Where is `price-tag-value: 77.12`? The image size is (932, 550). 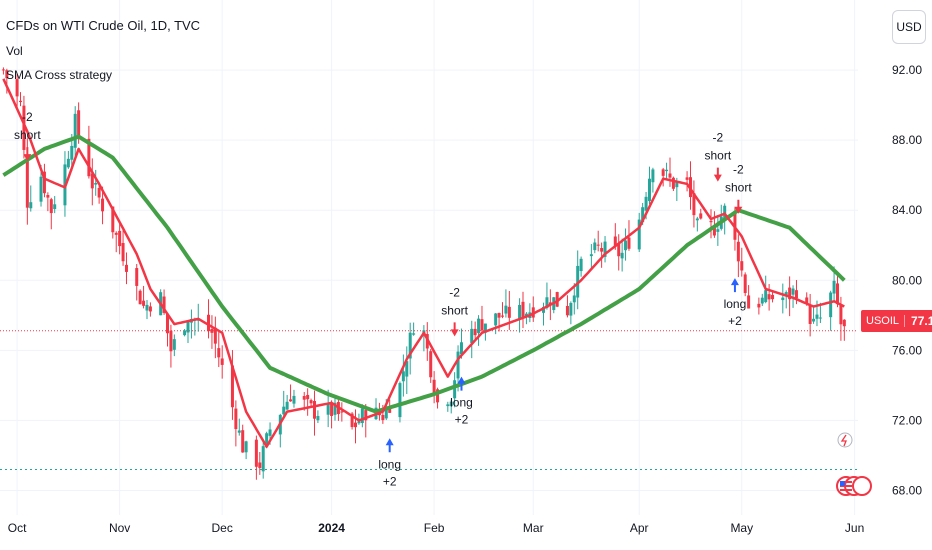
price-tag-value: 77.12 is located at coordinates (921, 321).